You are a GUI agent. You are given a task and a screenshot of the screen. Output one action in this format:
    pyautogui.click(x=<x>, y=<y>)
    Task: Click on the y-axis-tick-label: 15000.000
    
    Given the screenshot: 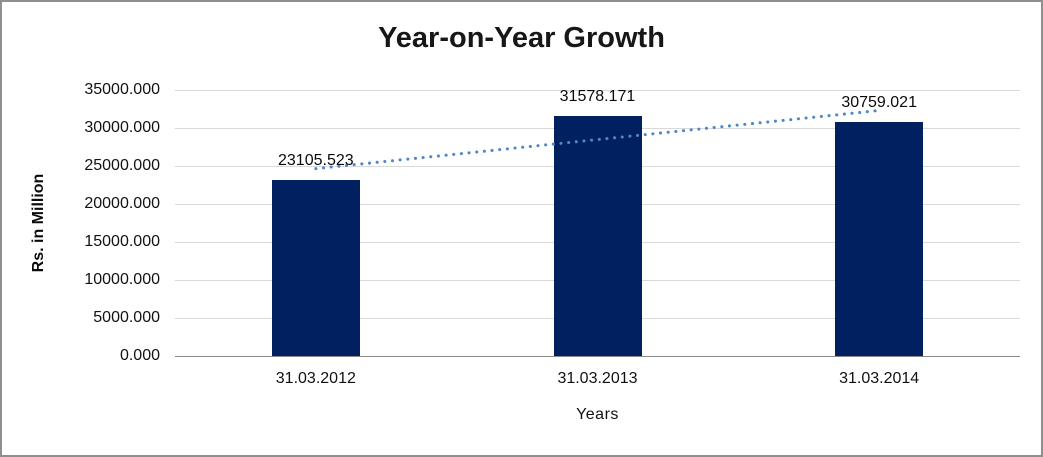 What is the action you would take?
    pyautogui.click(x=122, y=241)
    